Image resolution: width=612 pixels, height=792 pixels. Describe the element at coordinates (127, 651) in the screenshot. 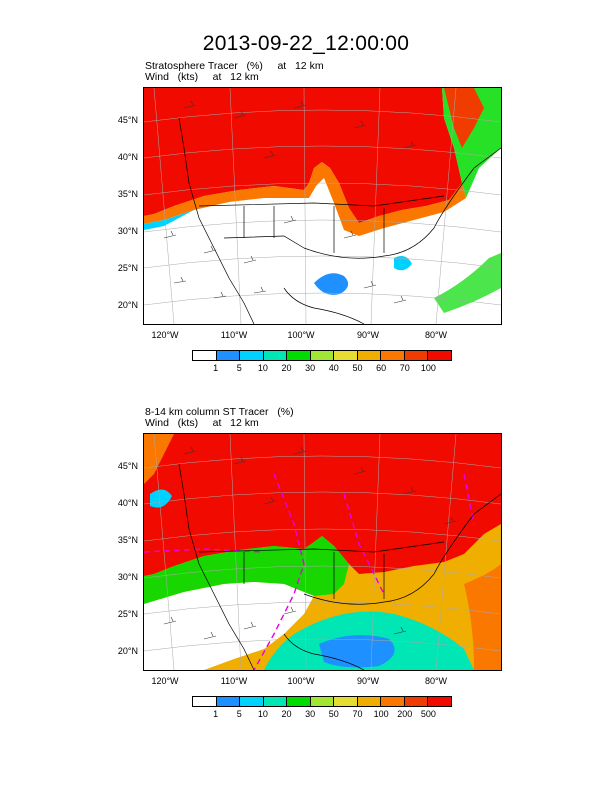

I see `panel2-lat-20: 20°N` at that location.